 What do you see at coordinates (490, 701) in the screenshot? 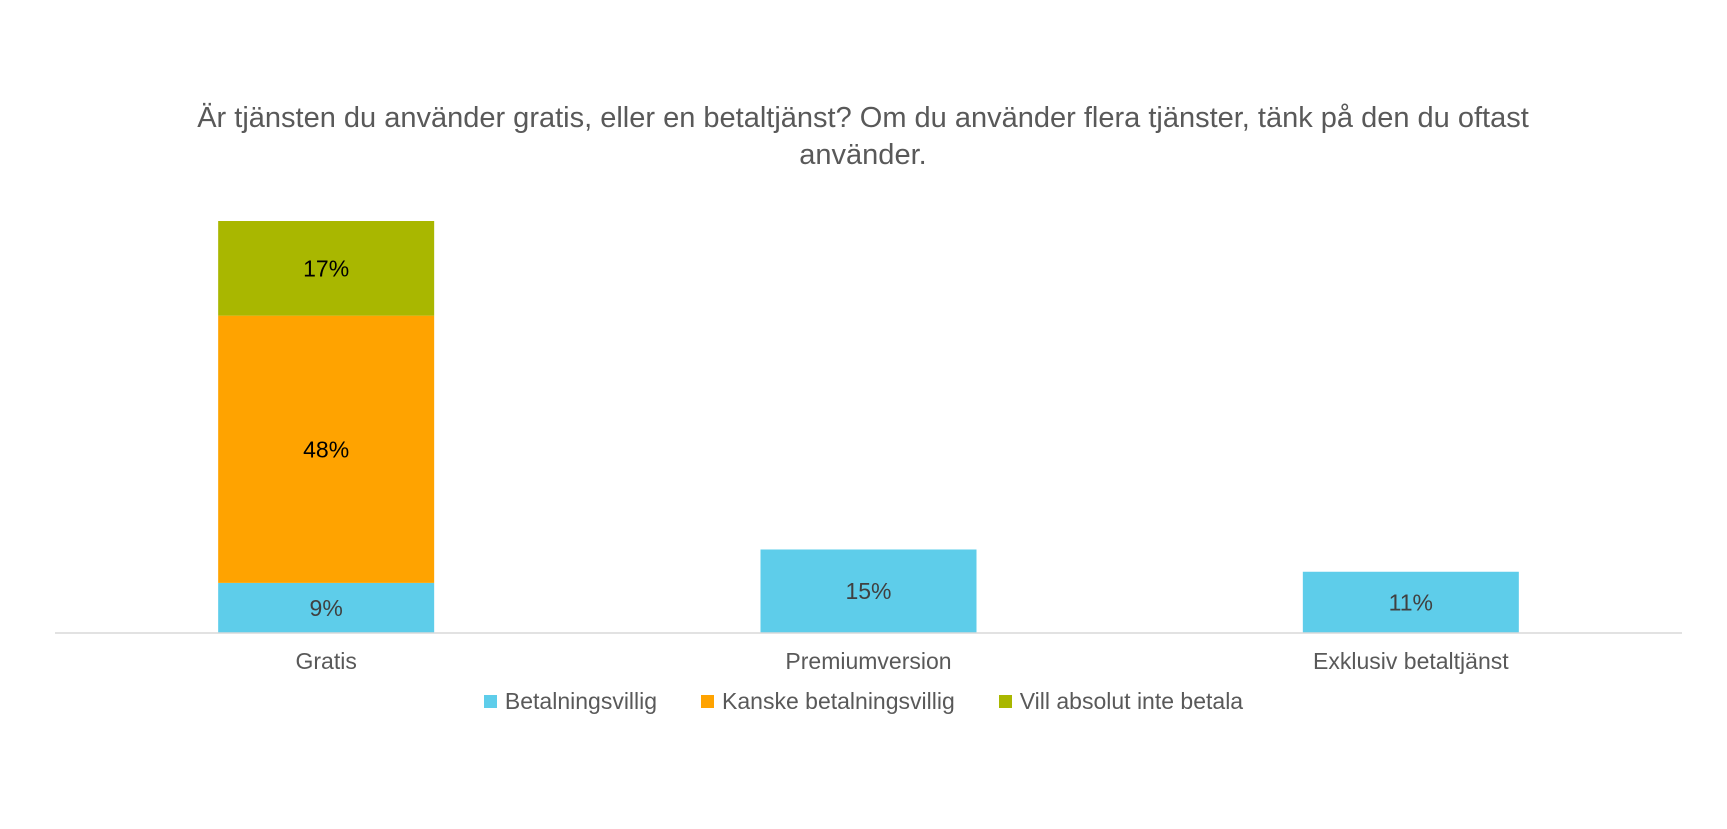
I see `legend-swatch-betalningsvillig` at bounding box center [490, 701].